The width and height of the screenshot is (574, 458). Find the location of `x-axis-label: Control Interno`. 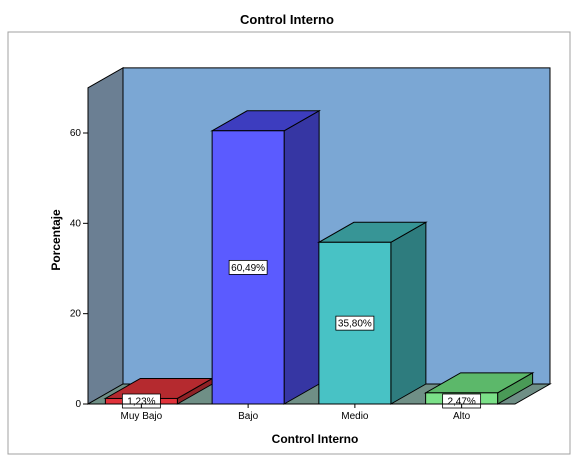

x-axis-label: Control Interno is located at coordinates (315, 439).